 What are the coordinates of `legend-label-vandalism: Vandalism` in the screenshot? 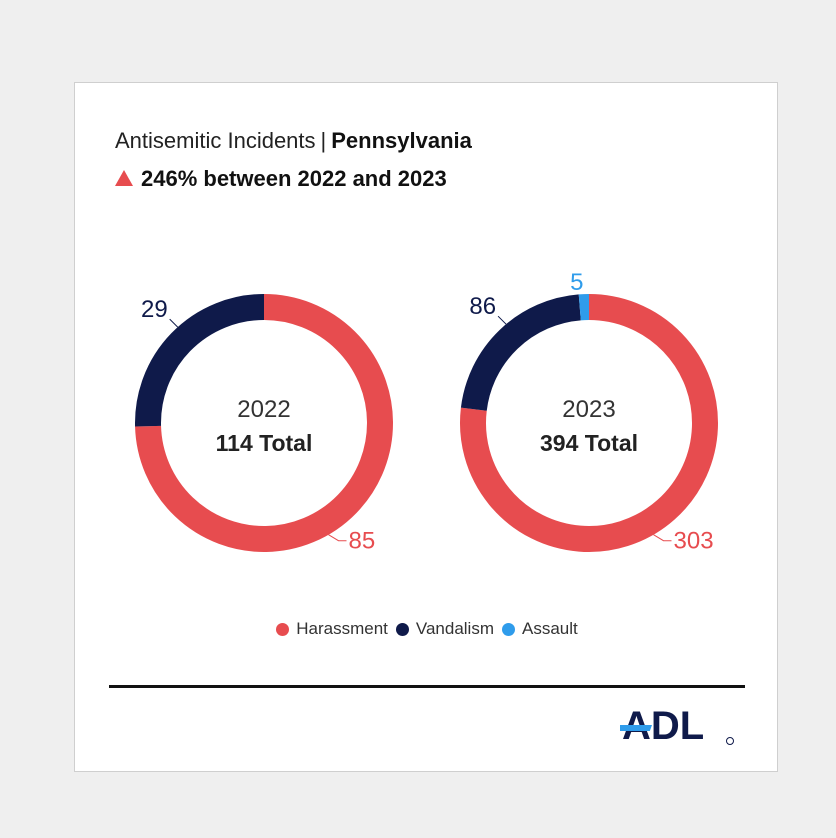 It's located at (454, 628).